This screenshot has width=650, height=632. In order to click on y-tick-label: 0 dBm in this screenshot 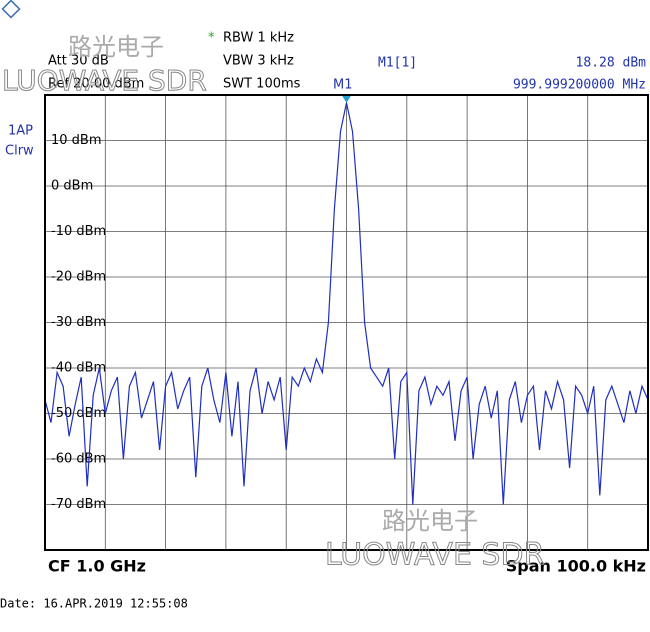, I will do `click(72, 186)`.